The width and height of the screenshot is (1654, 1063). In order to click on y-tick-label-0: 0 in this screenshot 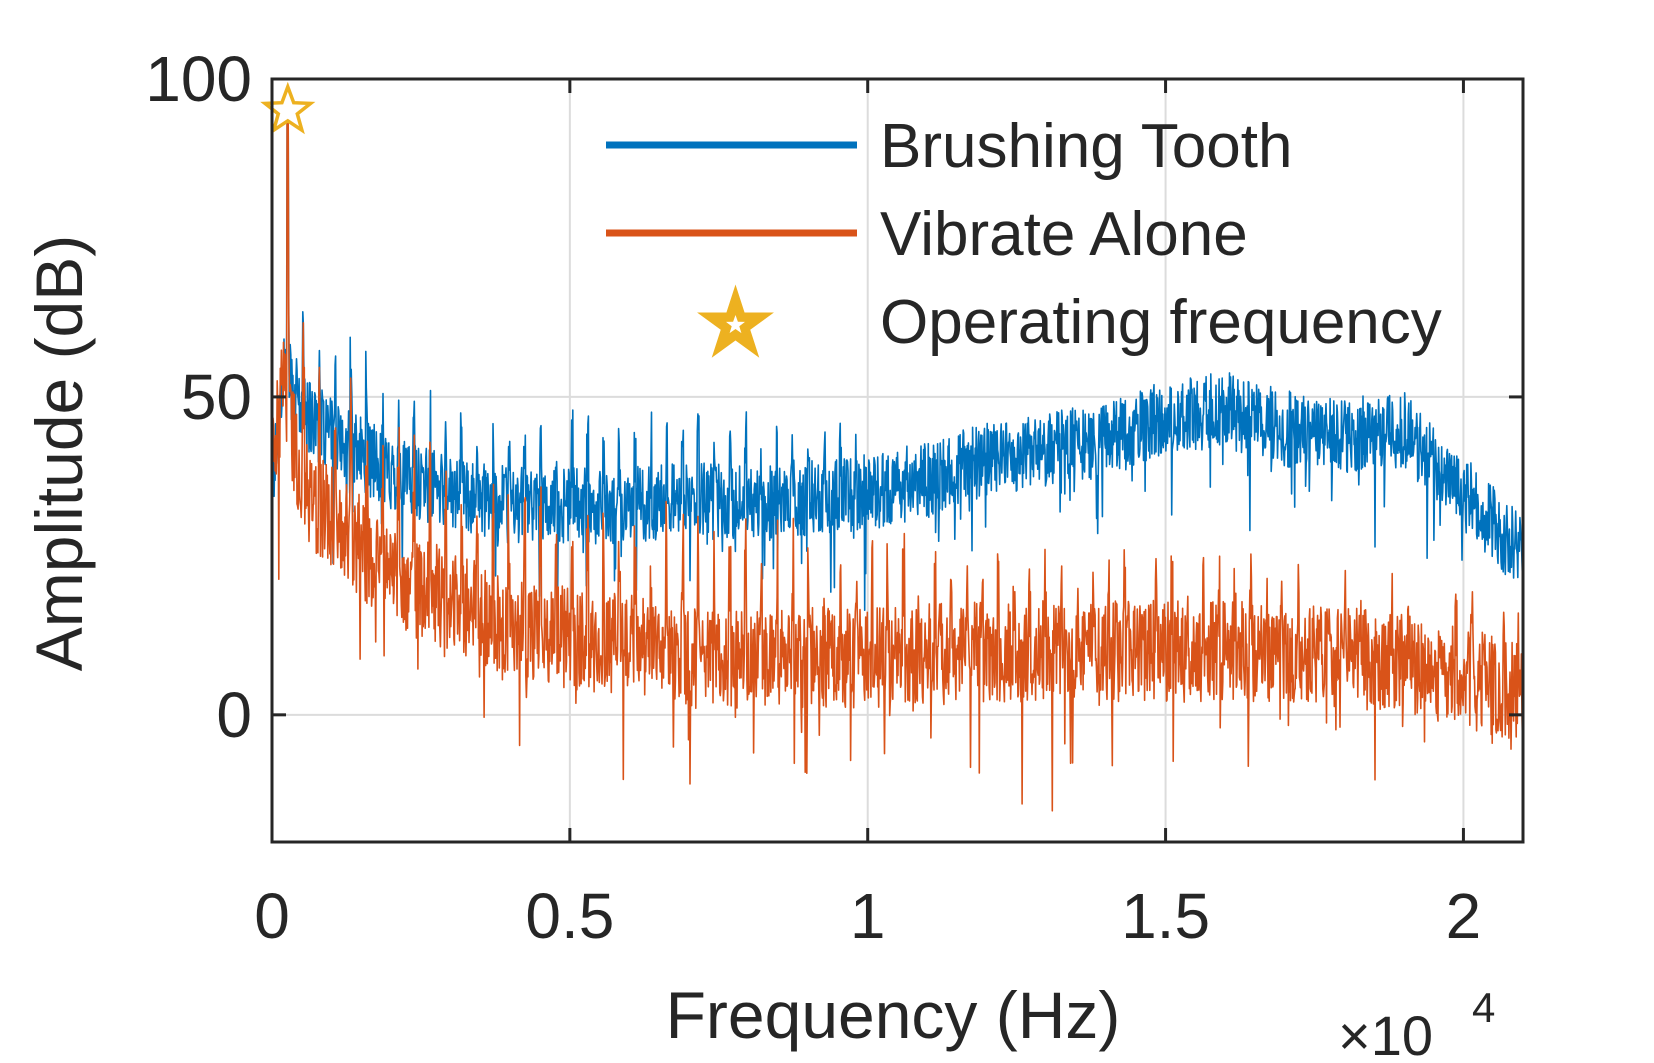, I will do `click(234, 715)`.